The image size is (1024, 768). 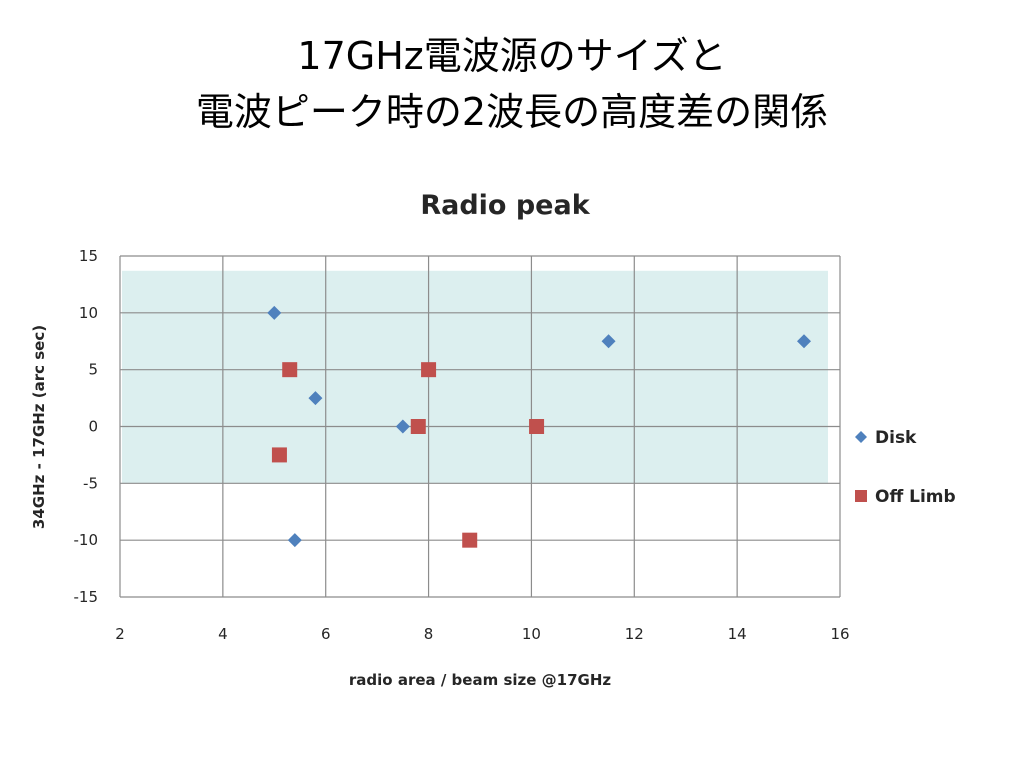 I want to click on chart-title: Radio peak, so click(x=505, y=205).